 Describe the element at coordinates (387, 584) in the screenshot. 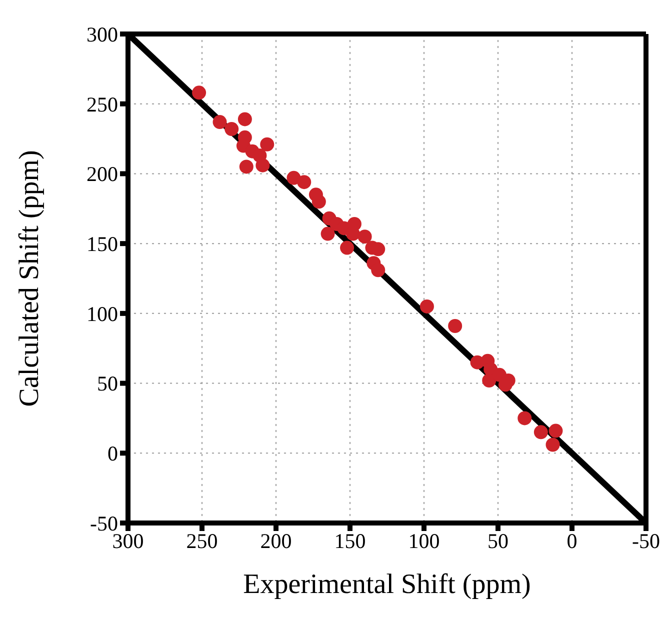

I see `x-axis-title: Experimental Shift (ppm)` at that location.